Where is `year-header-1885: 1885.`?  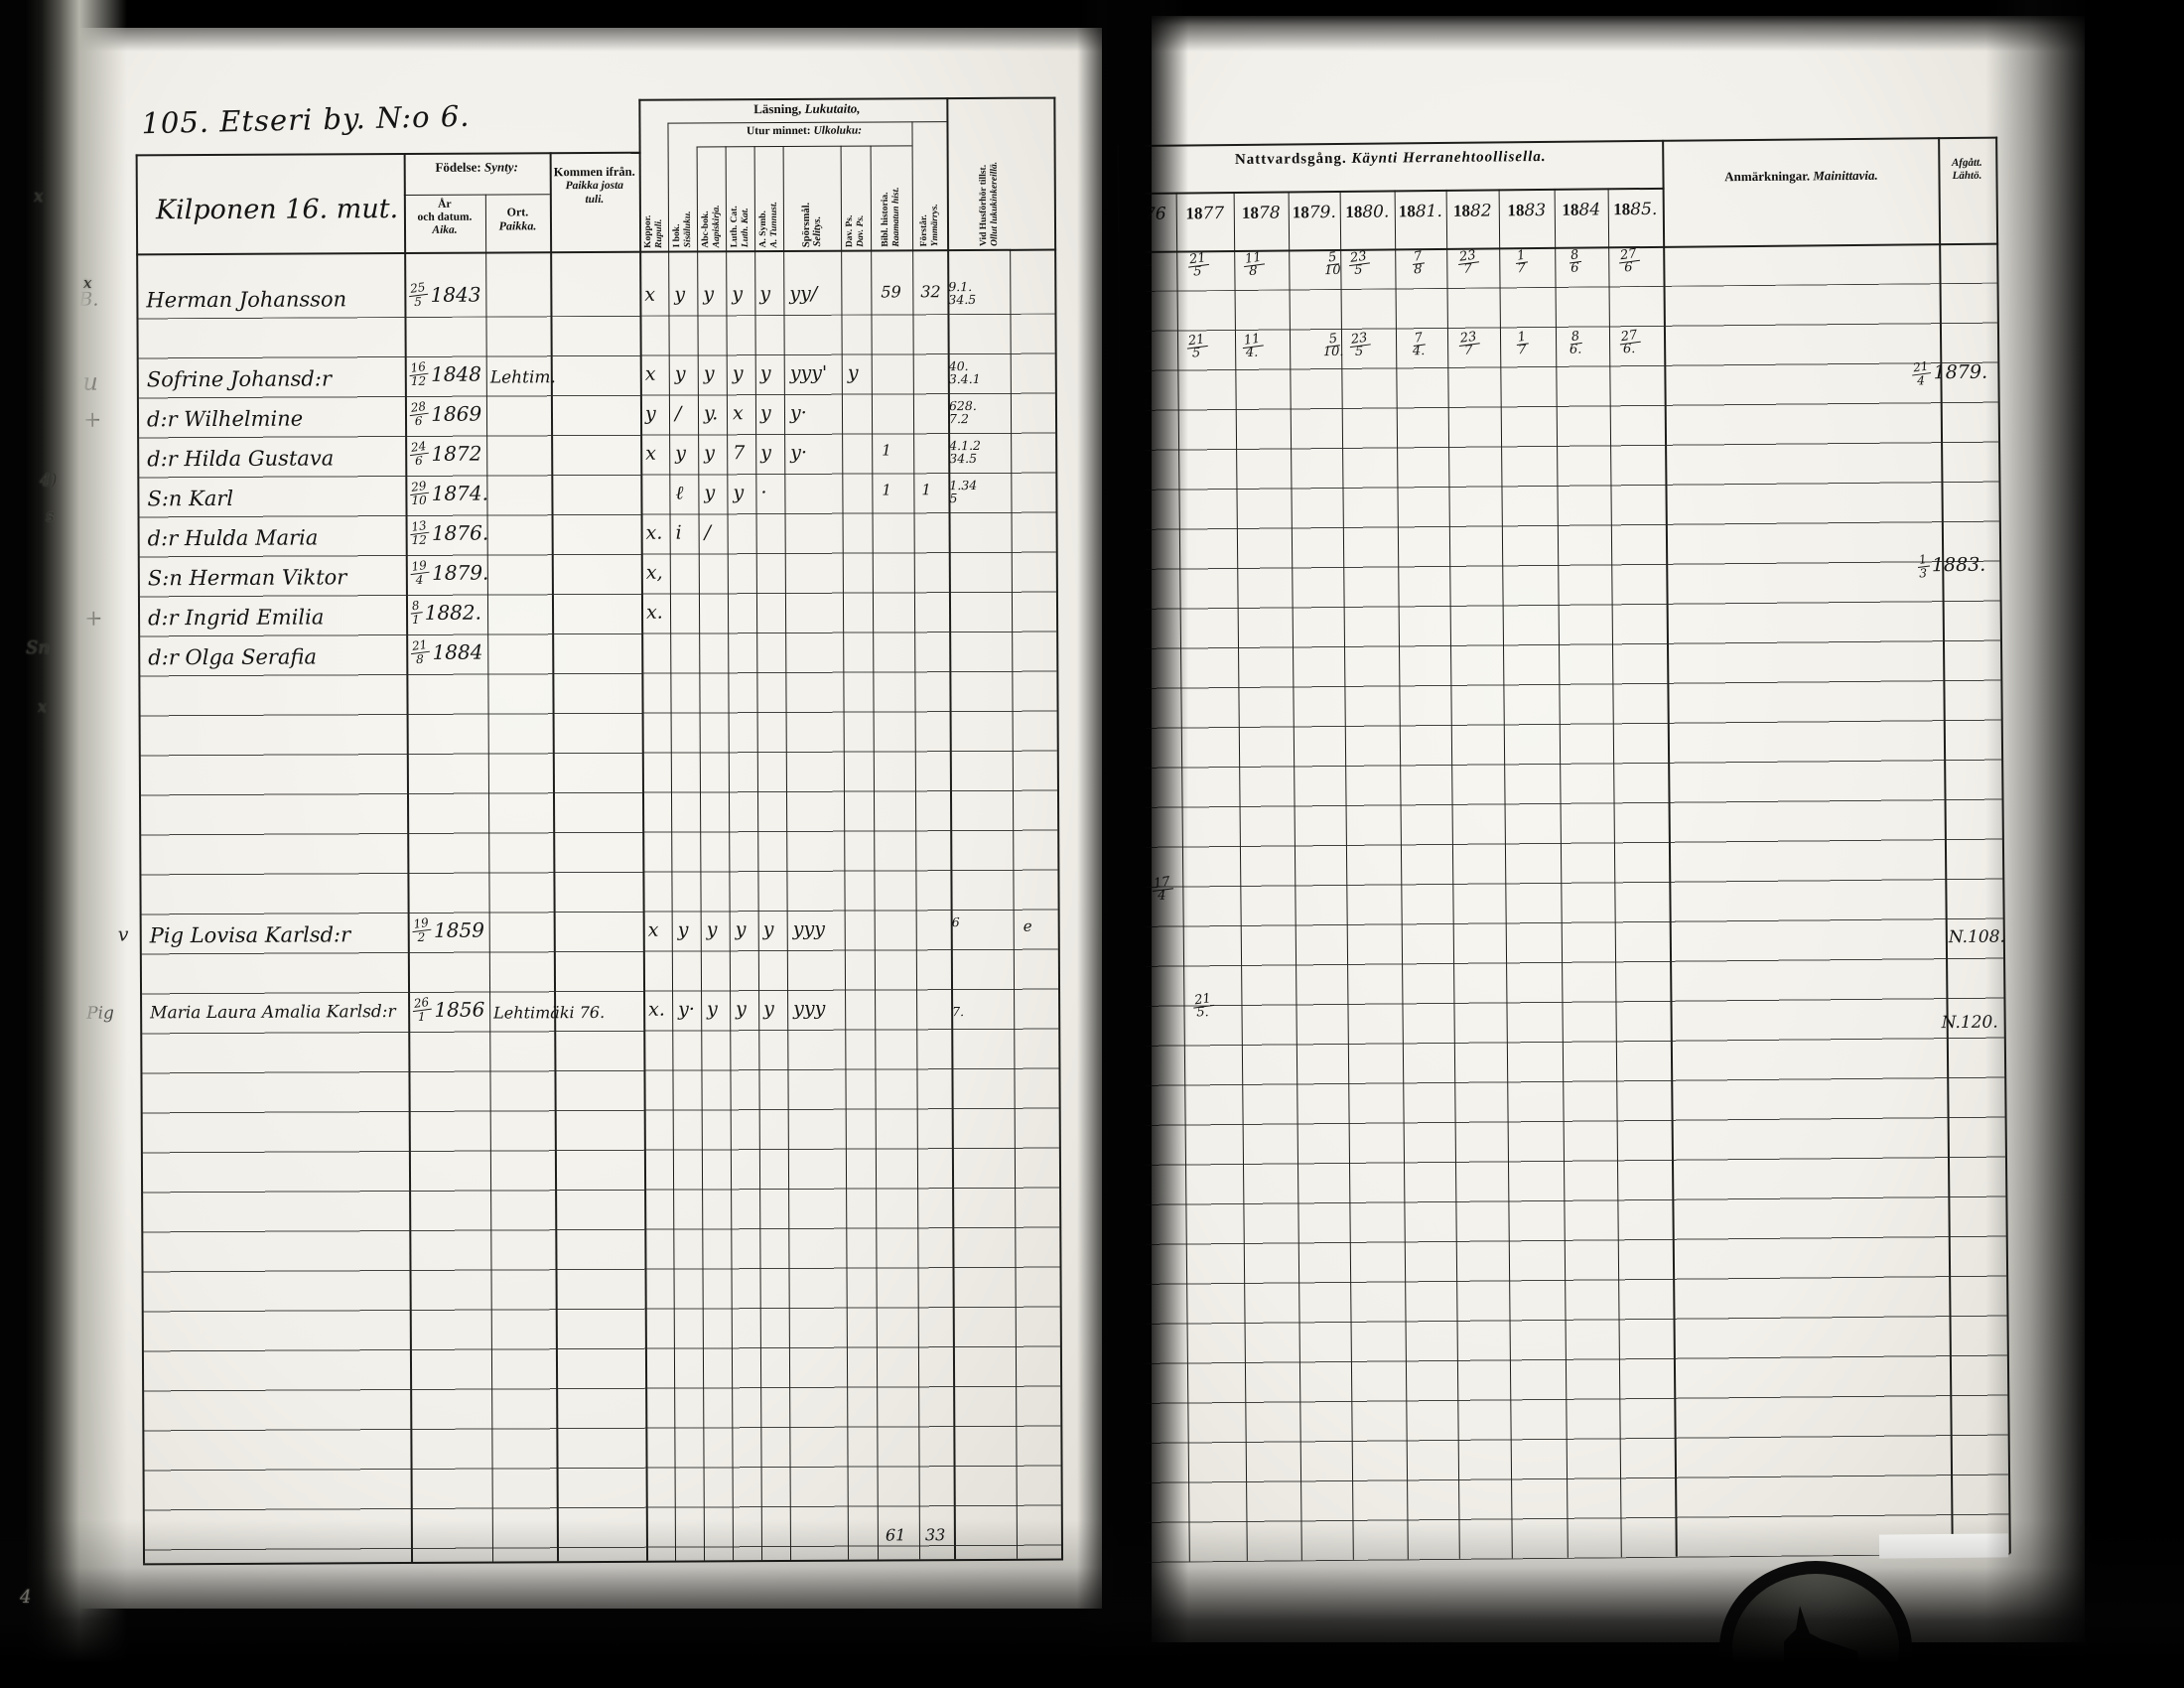 year-header-1885: 1885. is located at coordinates (1635, 210).